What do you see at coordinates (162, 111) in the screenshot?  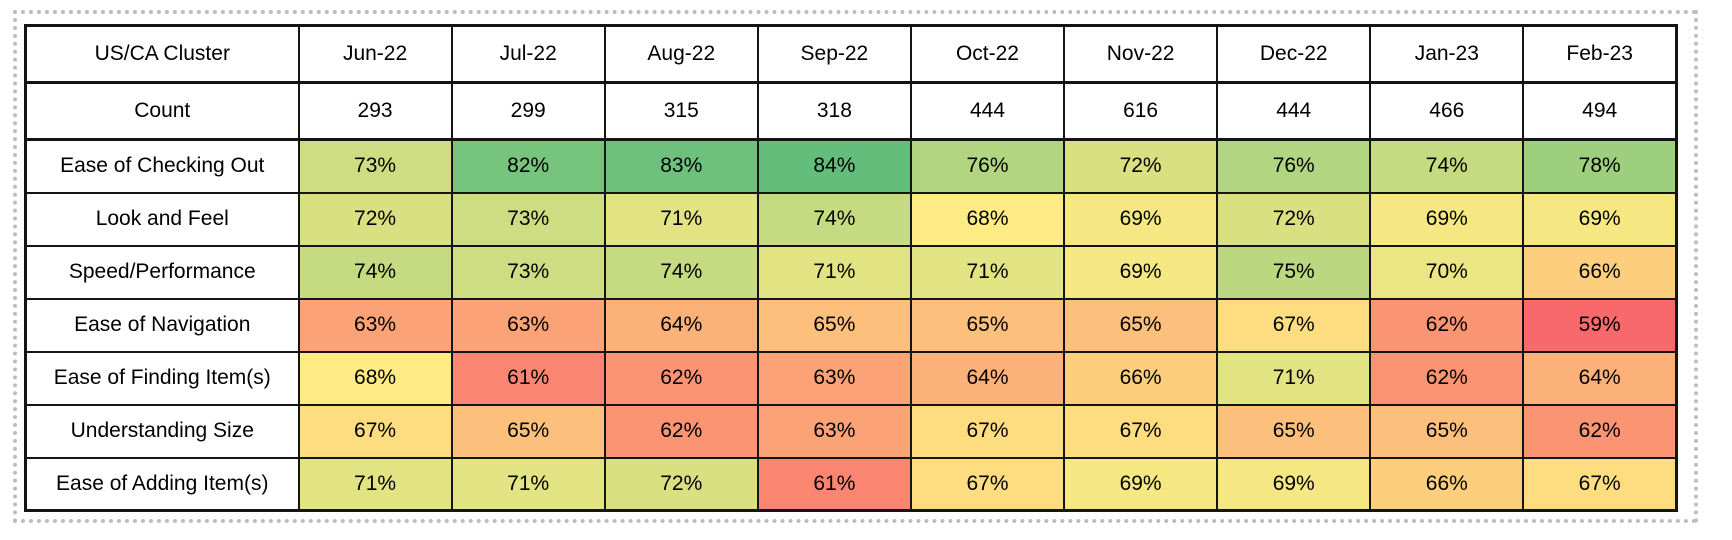 I see `count-row-label: Count` at bounding box center [162, 111].